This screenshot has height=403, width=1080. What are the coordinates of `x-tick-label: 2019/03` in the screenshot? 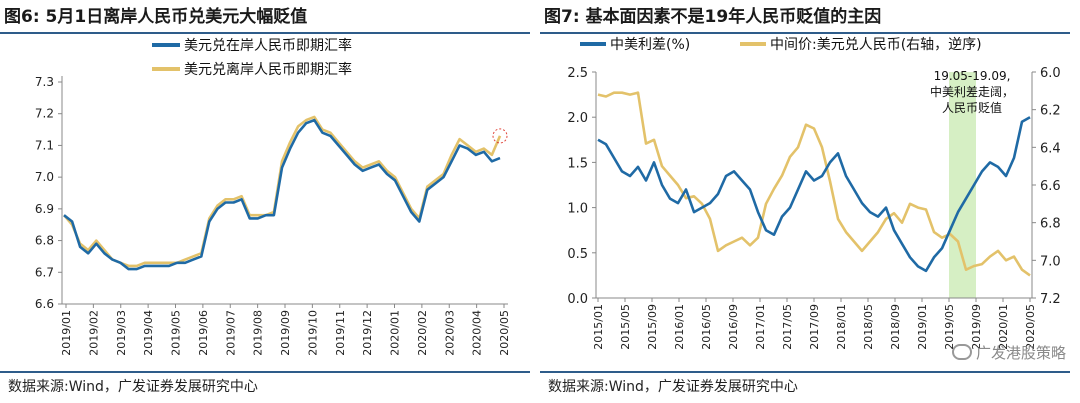 It's located at (121, 333).